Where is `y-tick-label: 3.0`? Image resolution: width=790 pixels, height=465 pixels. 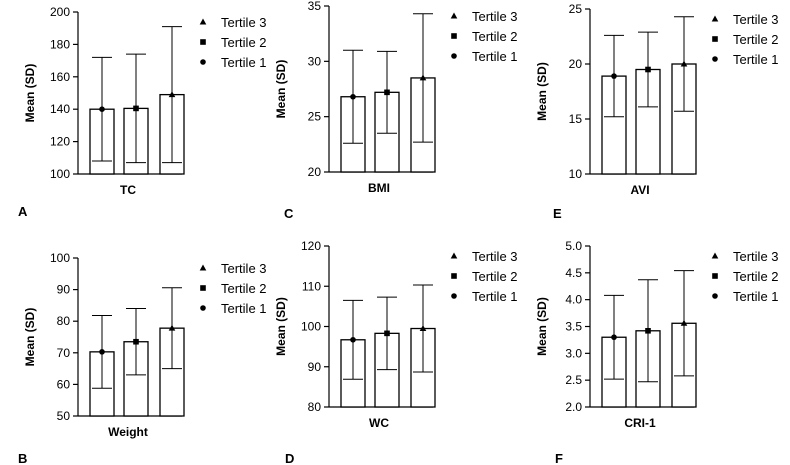
y-tick-label: 3.0 is located at coordinates (573, 353).